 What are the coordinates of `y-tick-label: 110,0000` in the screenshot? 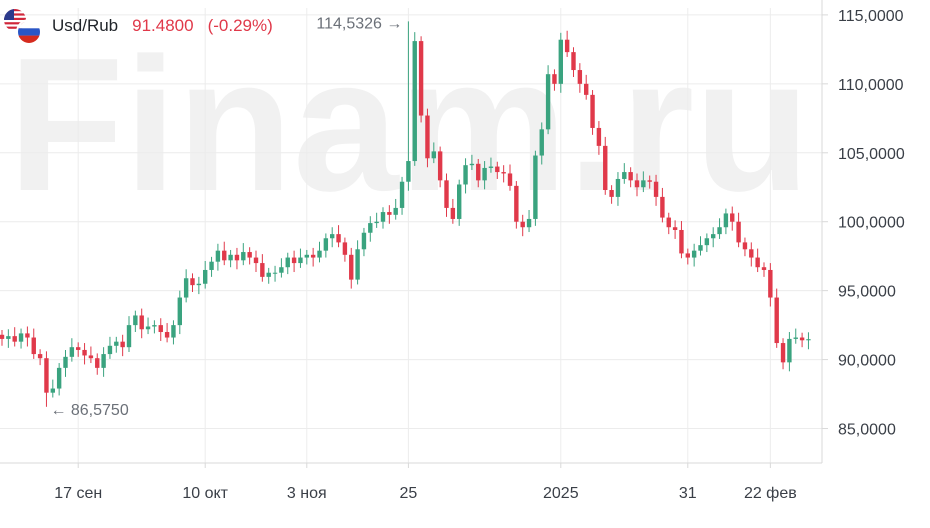 It's located at (871, 85).